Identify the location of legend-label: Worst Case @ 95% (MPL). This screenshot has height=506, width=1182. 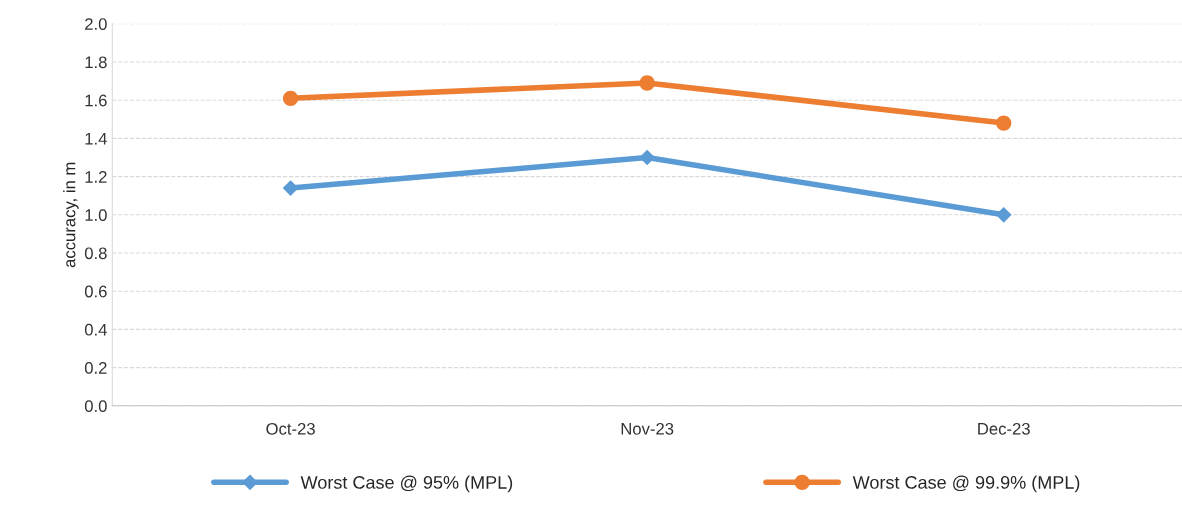
(406, 484).